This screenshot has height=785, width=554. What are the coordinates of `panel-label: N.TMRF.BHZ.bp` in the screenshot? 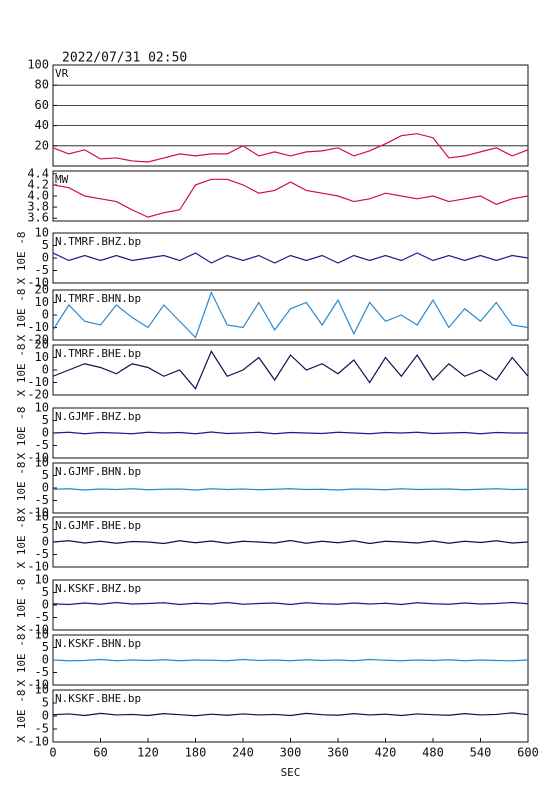 It's located at (98, 241).